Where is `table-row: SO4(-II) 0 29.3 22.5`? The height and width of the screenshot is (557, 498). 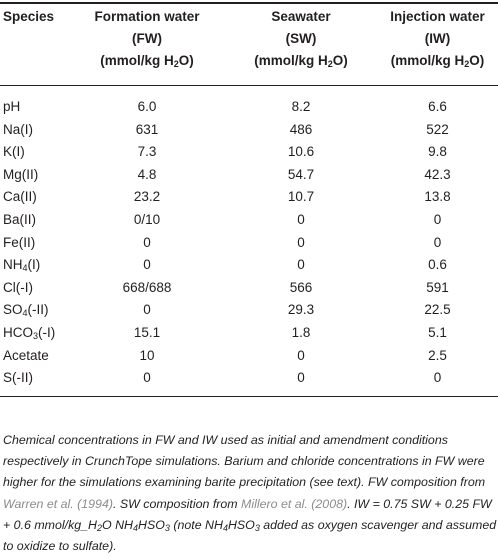 table-row: SO4(-II) 0 29.3 22.5 is located at coordinates (249, 310).